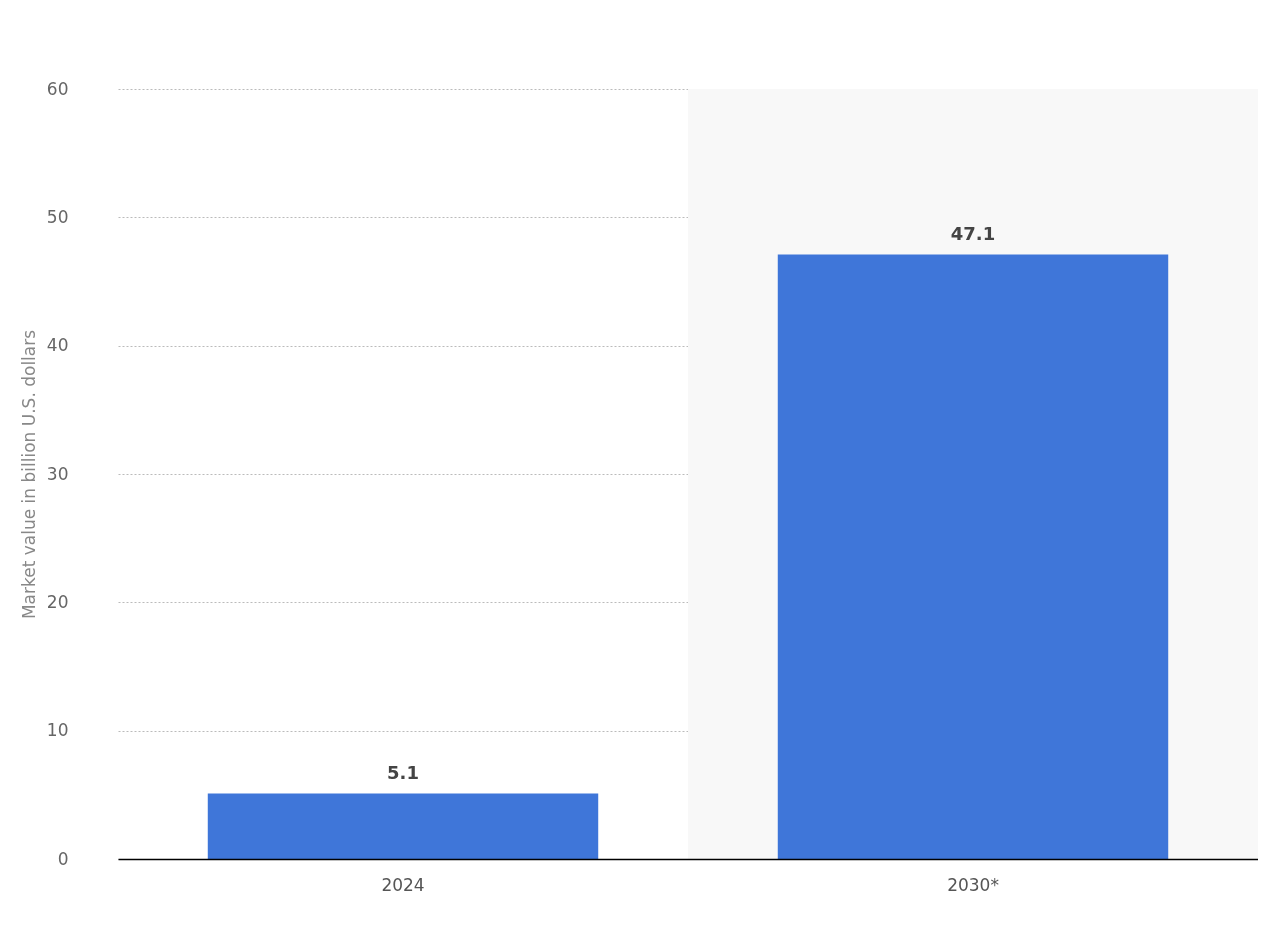  I want to click on y-tick-label: 40, so click(57, 345).